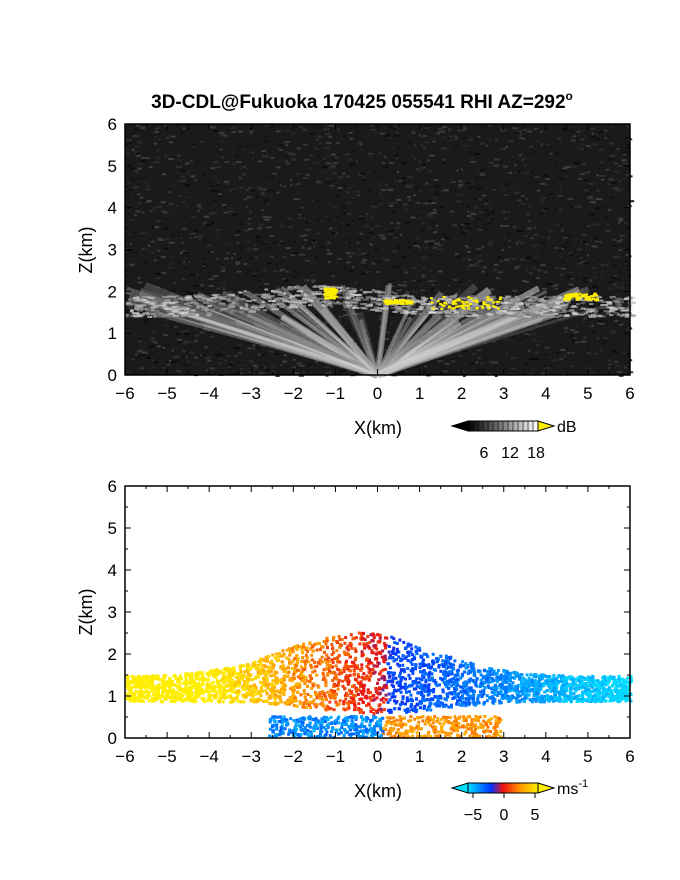 The image size is (680, 880). Describe the element at coordinates (510, 453) in the screenshot. I see `backscatter-colorbar-tick-label: 12` at that location.